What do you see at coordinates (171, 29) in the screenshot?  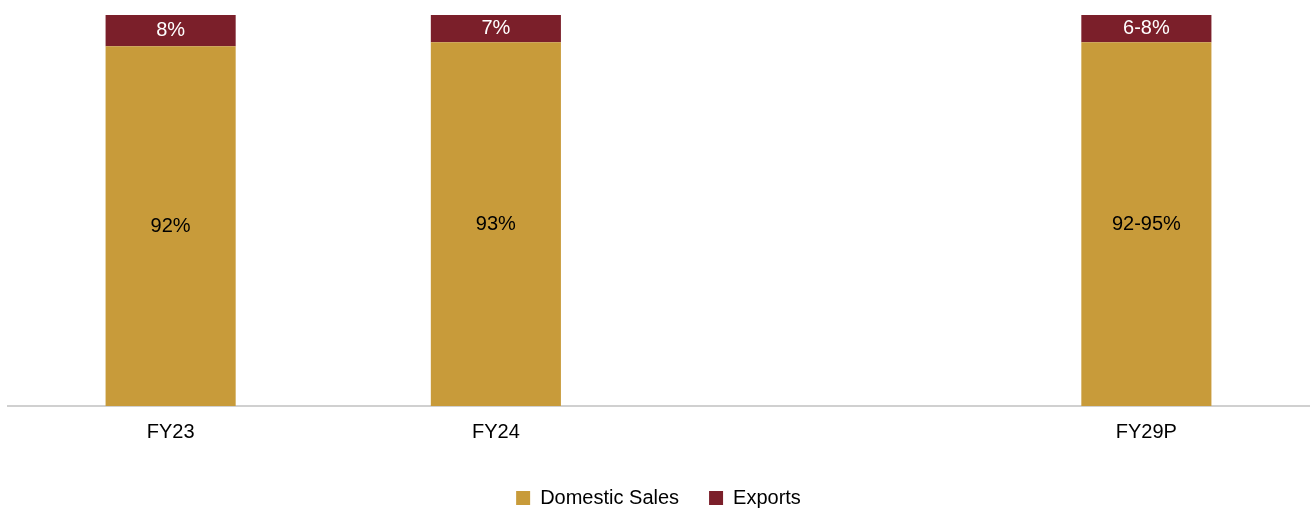 I see `data-label: 8%` at bounding box center [171, 29].